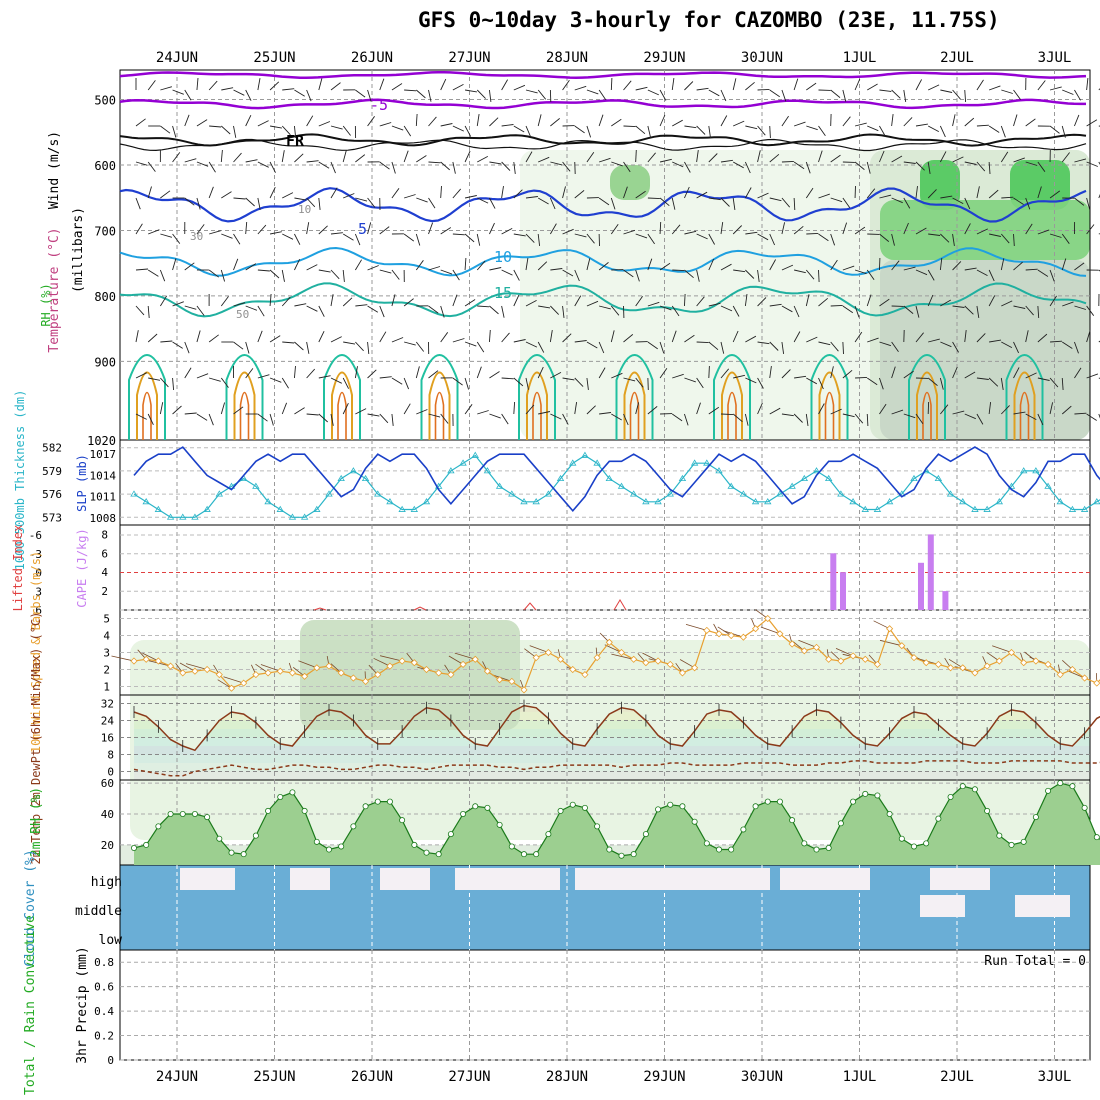 The height and width of the screenshot is (1100, 1100). What do you see at coordinates (833, 581) in the screenshot?
I see `cape-bar` at bounding box center [833, 581].